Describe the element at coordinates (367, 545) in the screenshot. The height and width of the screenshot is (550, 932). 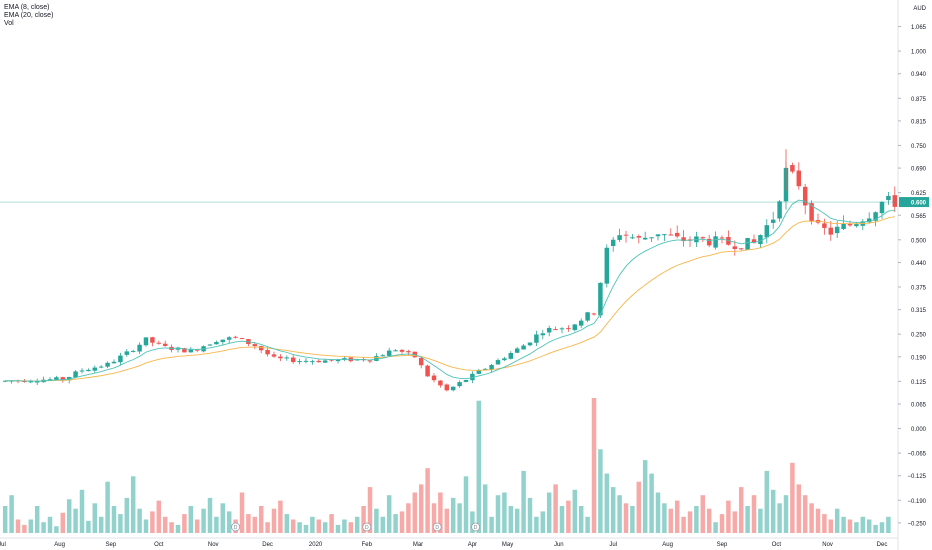
I see `x-tick-label: Feb` at that location.